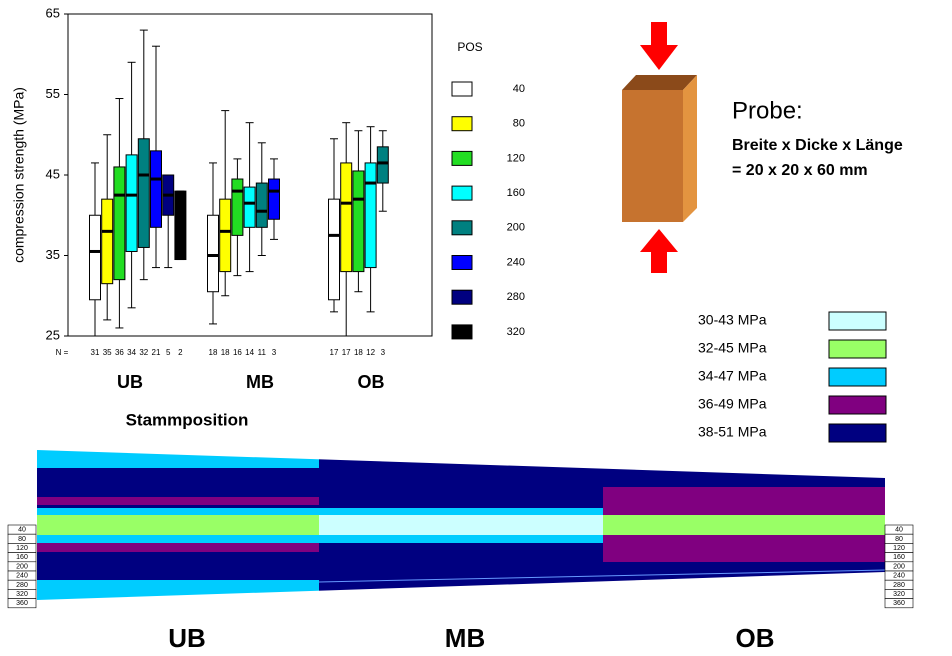 The image size is (952, 656). I want to click on y-tick-label: 45, so click(53, 173).